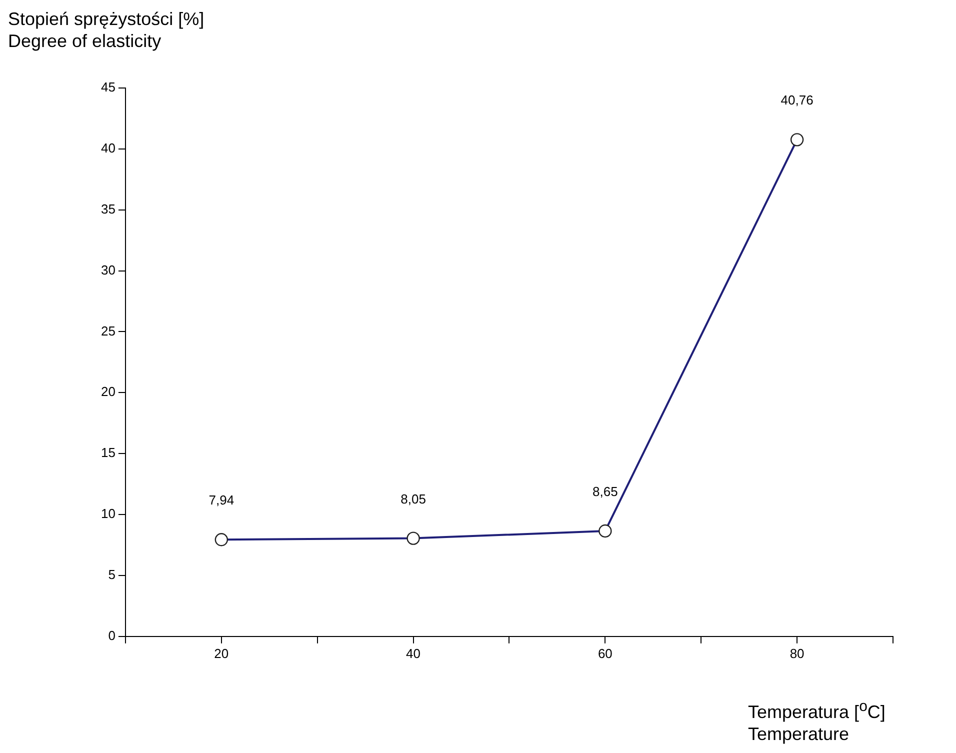 Image resolution: width=956 pixels, height=753 pixels. I want to click on x-tick-label: 40, so click(413, 653).